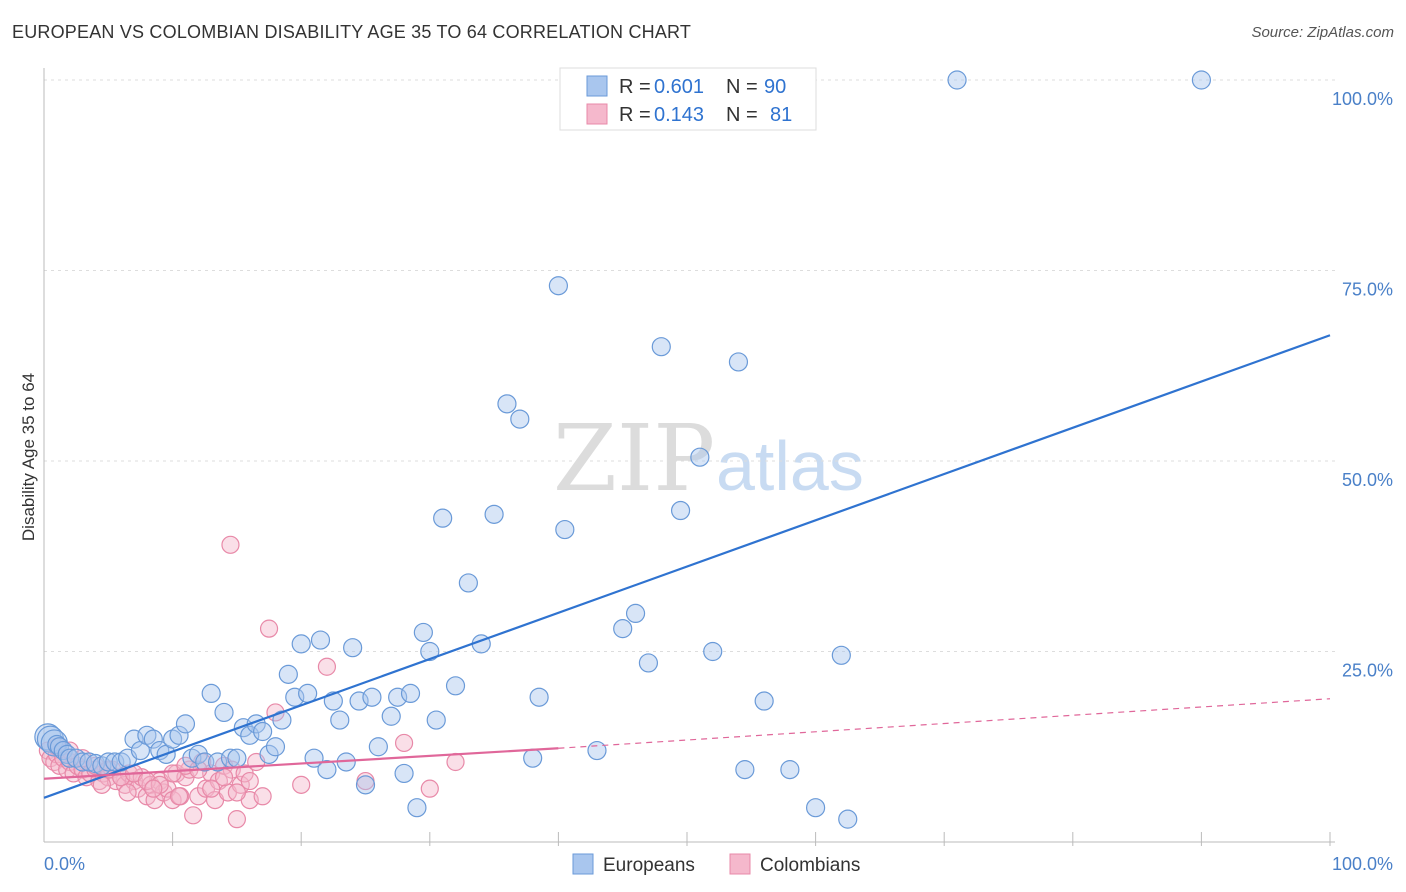 The width and height of the screenshot is (1406, 892). What do you see at coordinates (64, 864) in the screenshot?
I see `x-tick-label-min: 0.0%` at bounding box center [64, 864].